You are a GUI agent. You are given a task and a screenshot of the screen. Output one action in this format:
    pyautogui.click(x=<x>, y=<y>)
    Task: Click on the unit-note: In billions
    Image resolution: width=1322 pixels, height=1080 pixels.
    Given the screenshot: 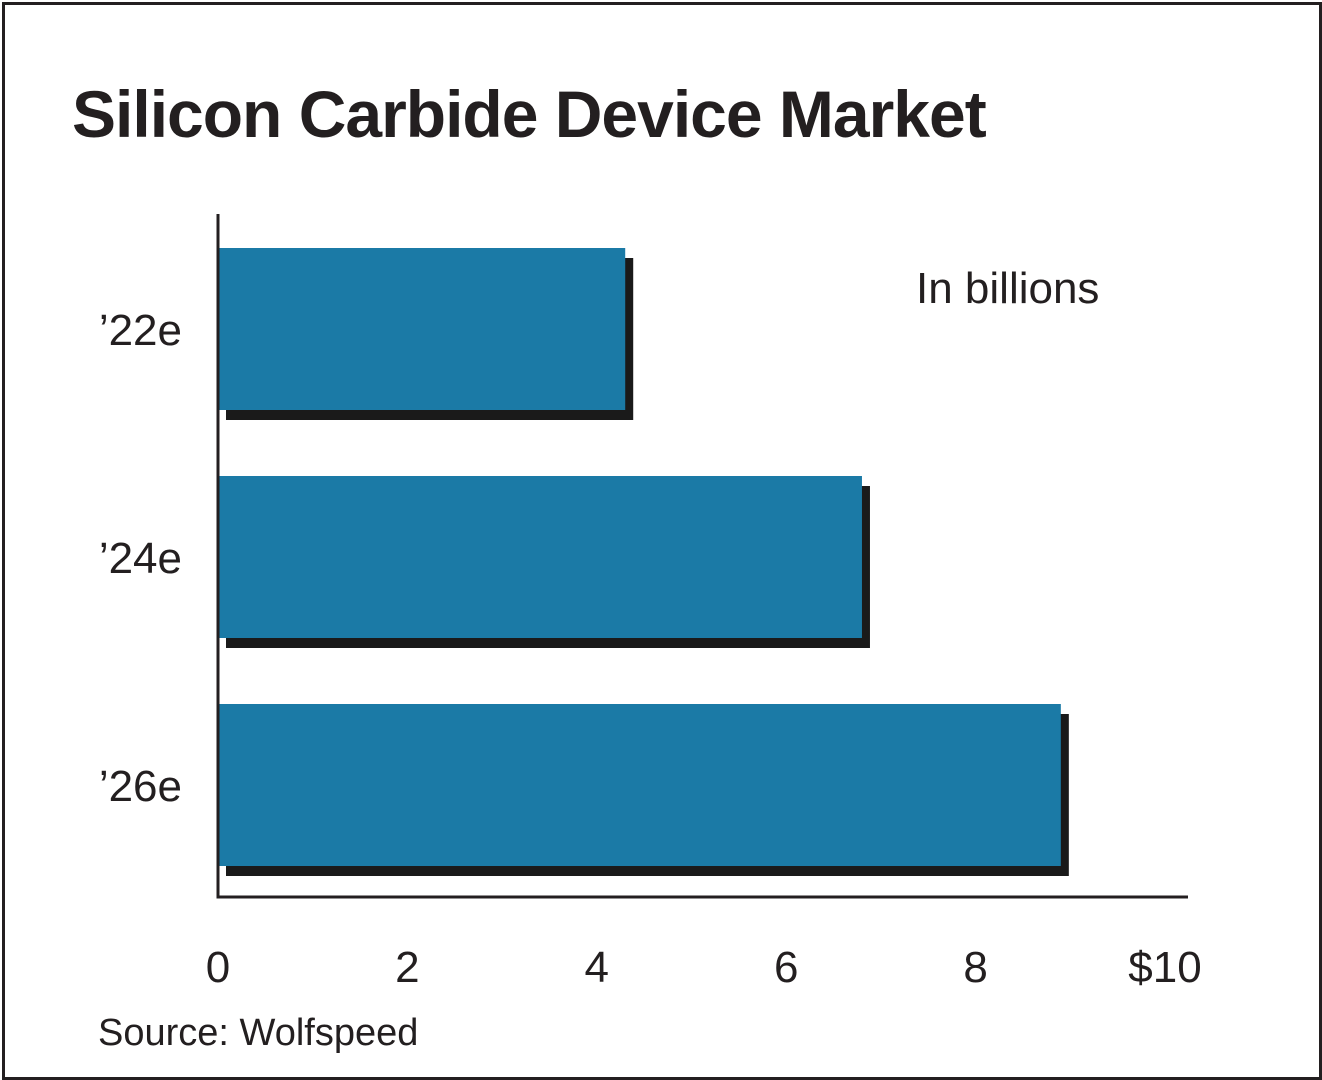 What is the action you would take?
    pyautogui.click(x=1008, y=288)
    